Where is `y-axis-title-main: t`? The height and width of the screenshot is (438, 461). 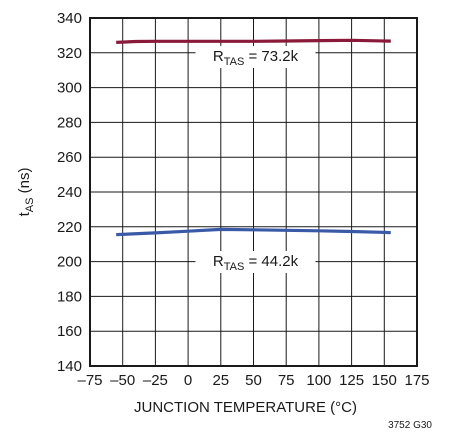 y-axis-title-main: t is located at coordinates (24, 213).